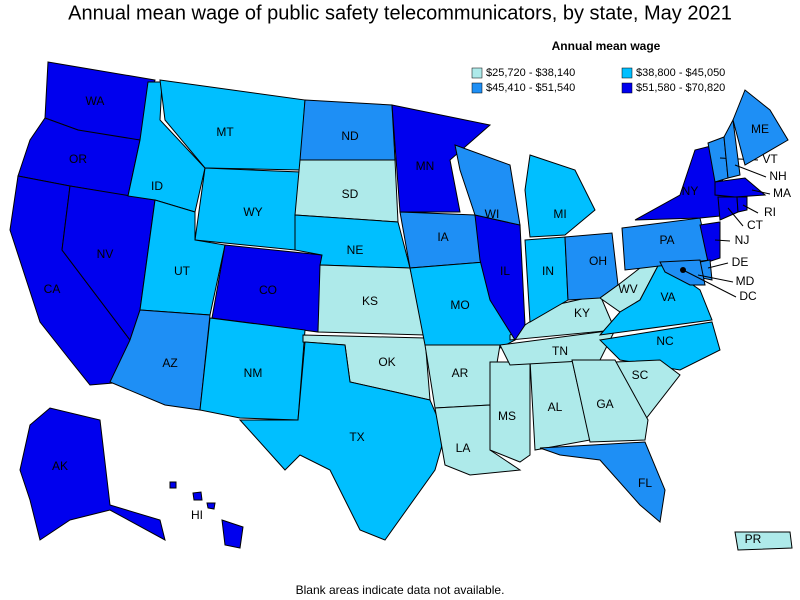 The height and width of the screenshot is (600, 800). Describe the element at coordinates (268, 290) in the screenshot. I see `state-label: CO` at that location.